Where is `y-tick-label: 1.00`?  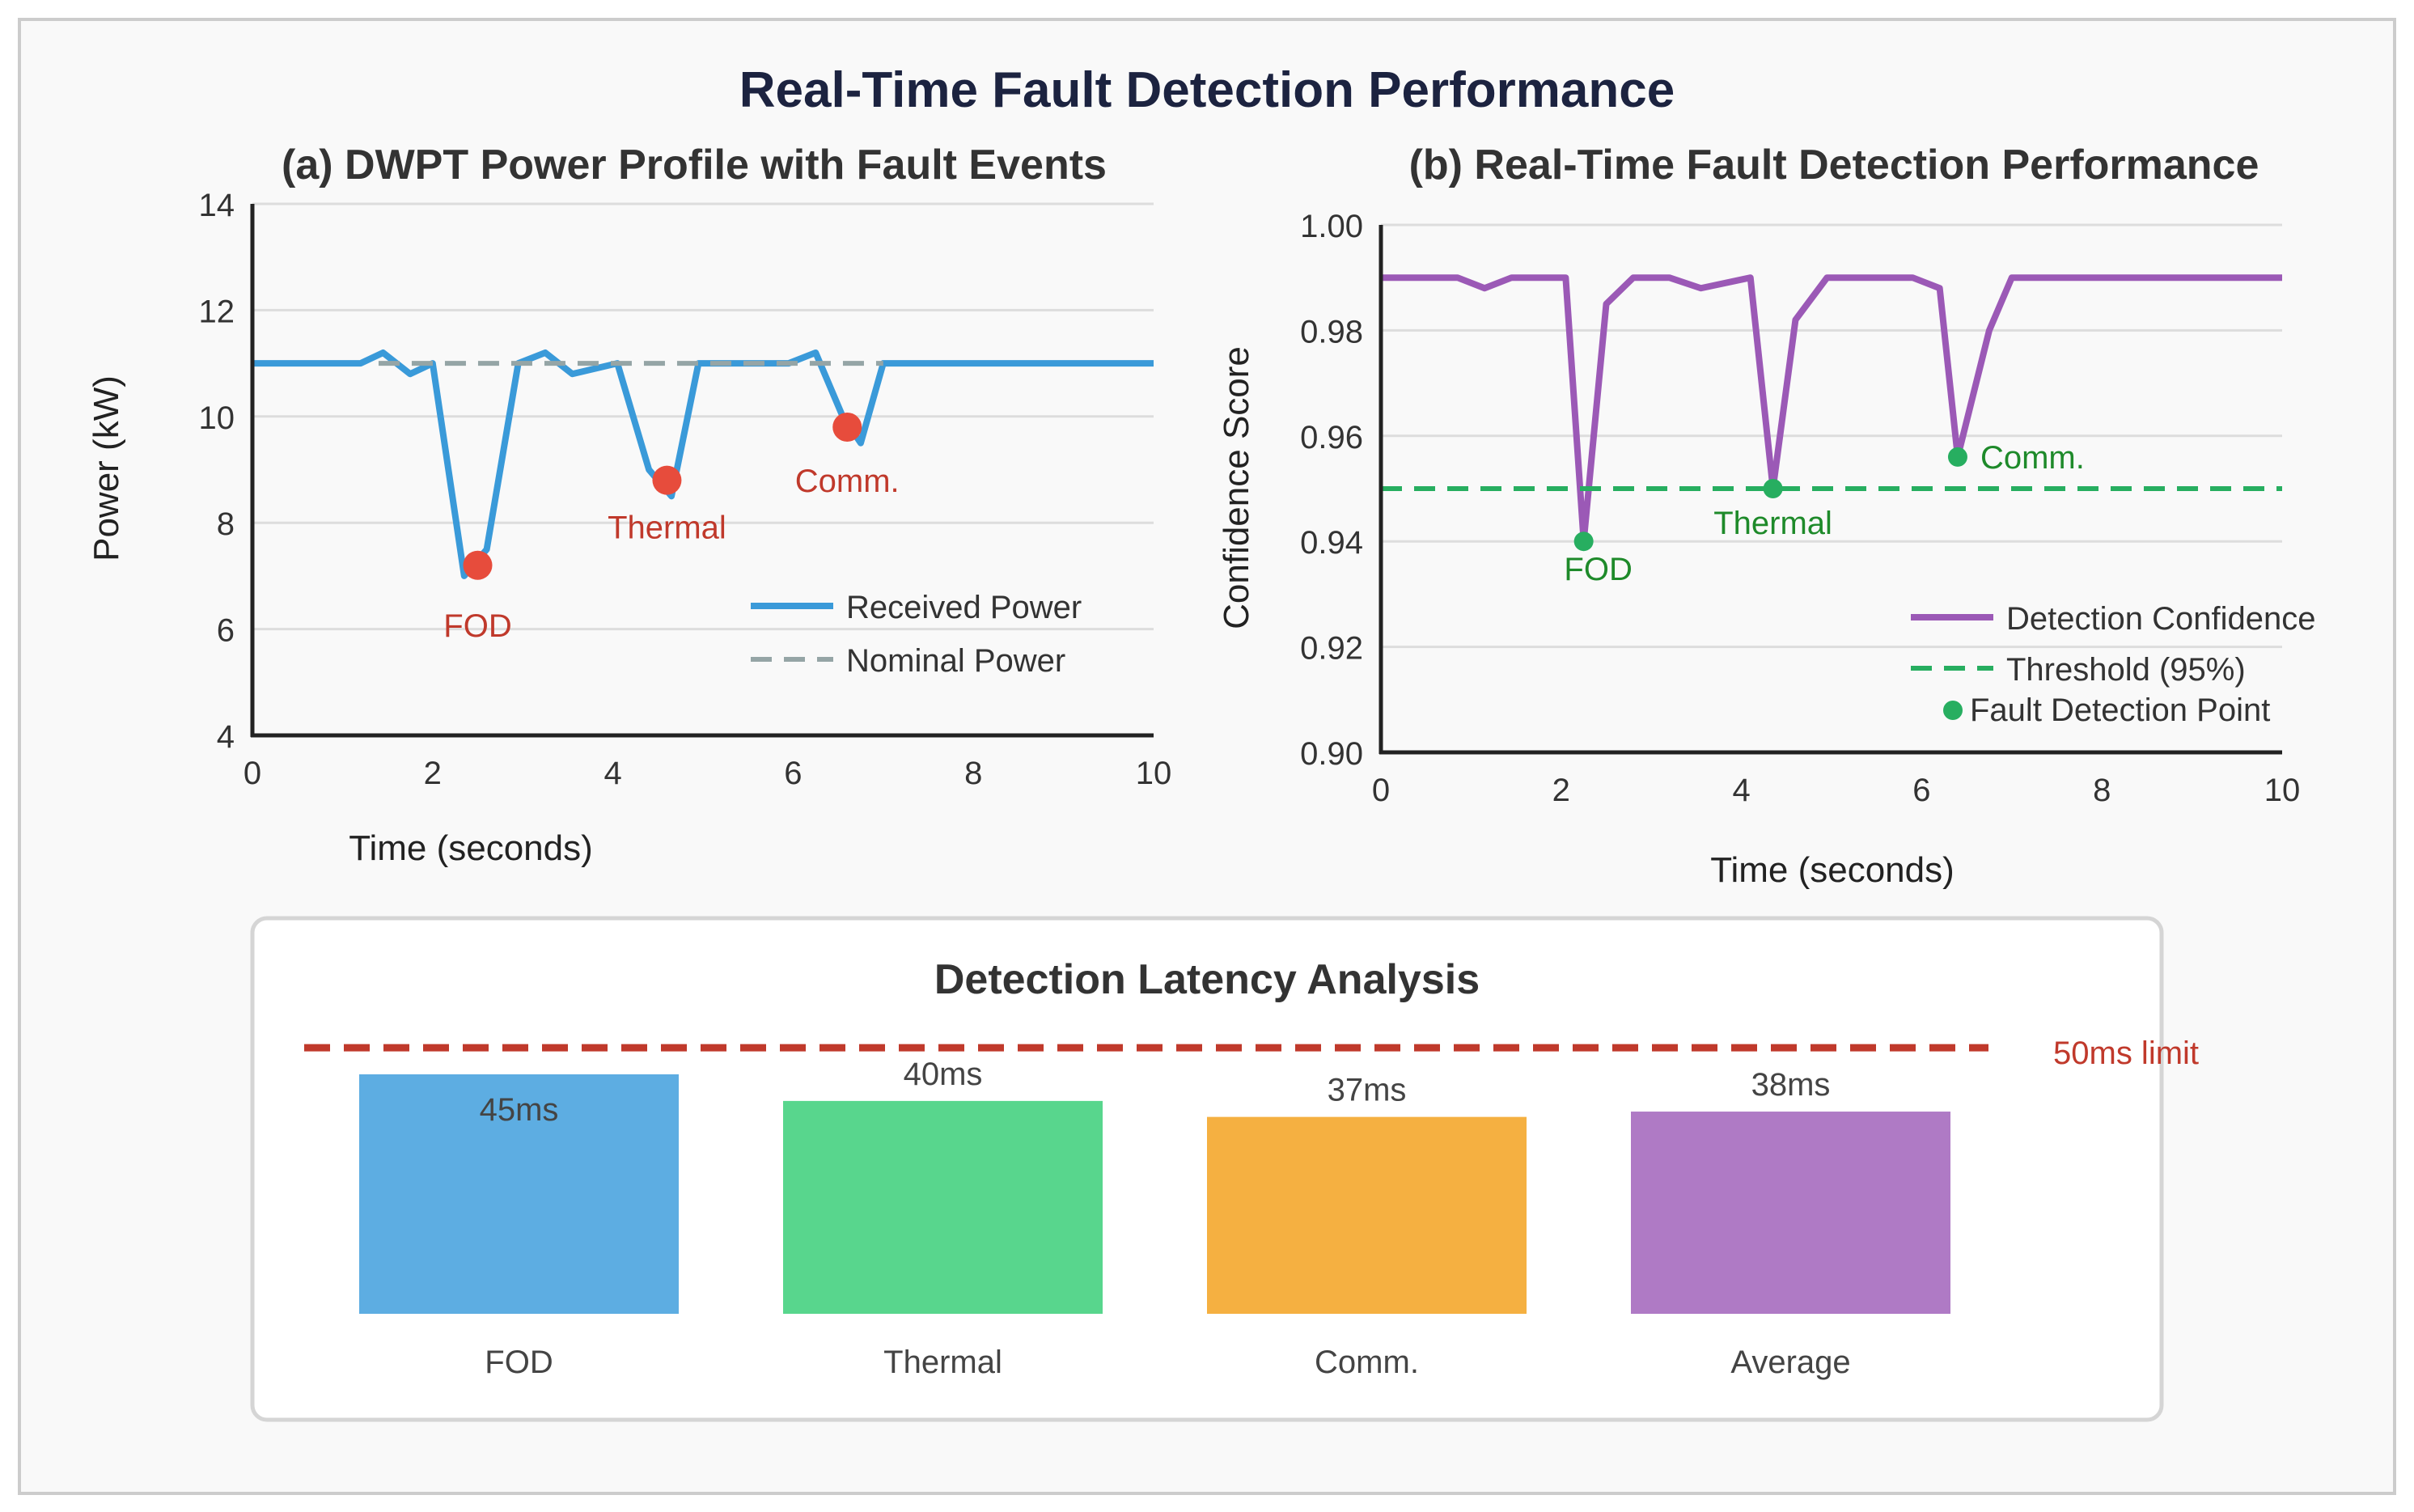
y-tick-label: 1.00 is located at coordinates (1331, 226).